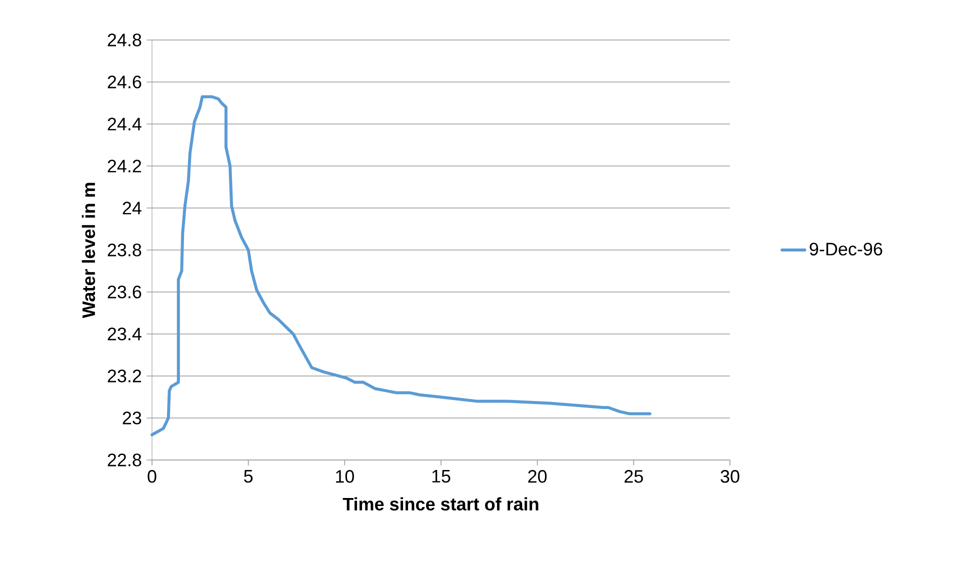  I want to click on y-tick-label: 23.8, so click(125, 250).